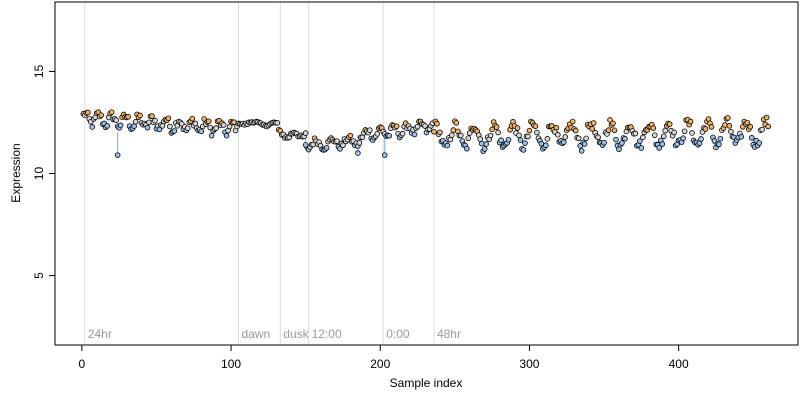 This screenshot has height=405, width=800. Describe the element at coordinates (44, 171) in the screenshot. I see `y-axis: 5 10 15` at that location.